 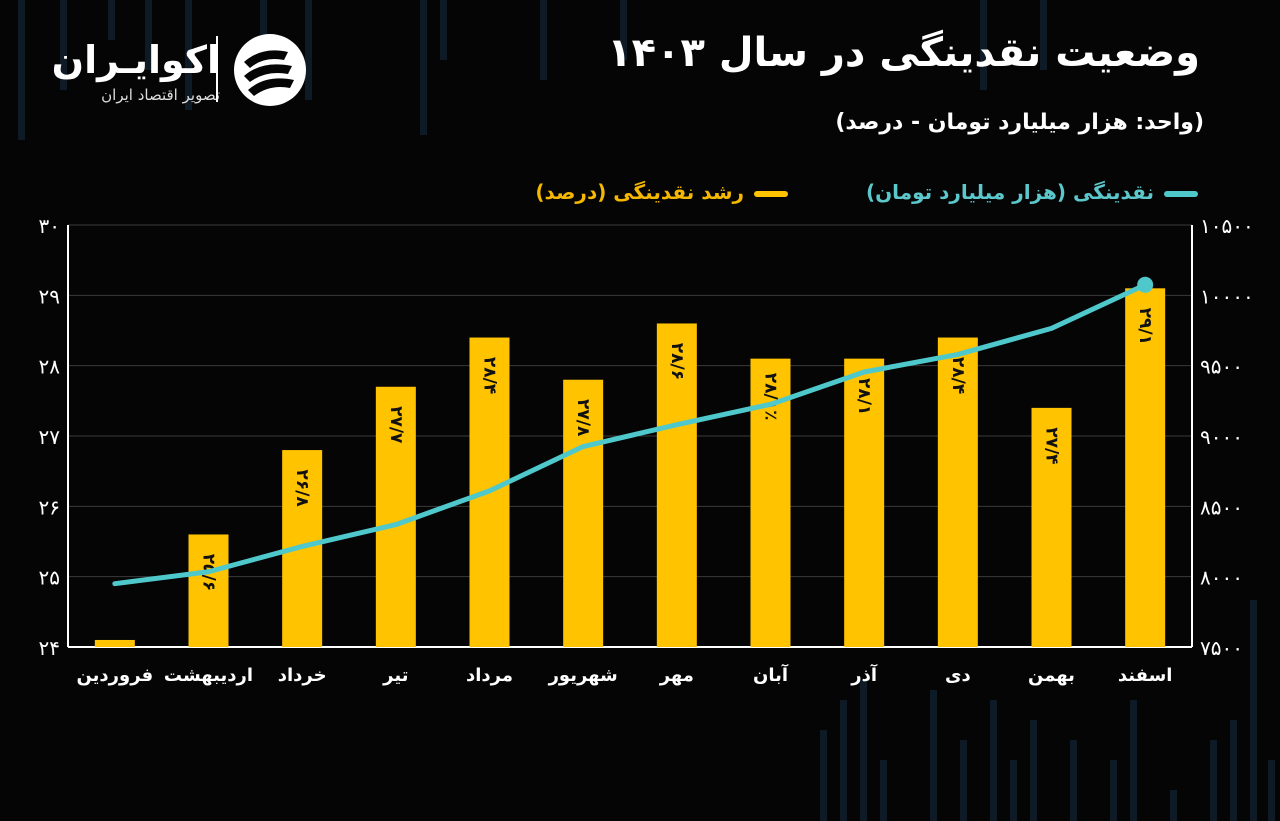 I want to click on bar-value-label: ۲۷/۸, so click(x=583, y=418).